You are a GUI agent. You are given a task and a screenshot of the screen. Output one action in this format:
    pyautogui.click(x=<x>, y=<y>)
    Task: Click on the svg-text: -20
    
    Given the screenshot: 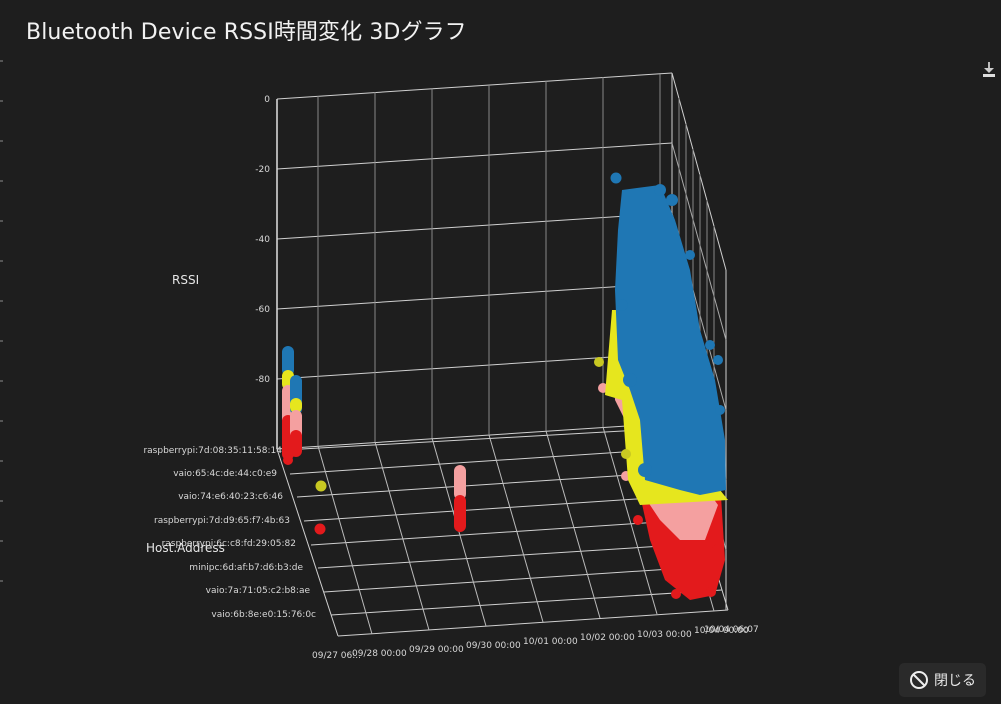 What is the action you would take?
    pyautogui.click(x=262, y=170)
    